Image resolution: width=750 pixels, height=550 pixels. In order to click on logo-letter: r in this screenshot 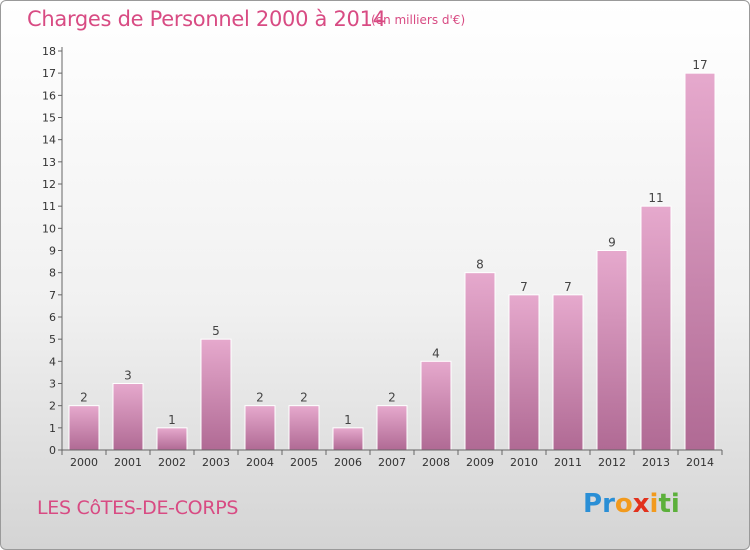, I will do `click(608, 504)`.